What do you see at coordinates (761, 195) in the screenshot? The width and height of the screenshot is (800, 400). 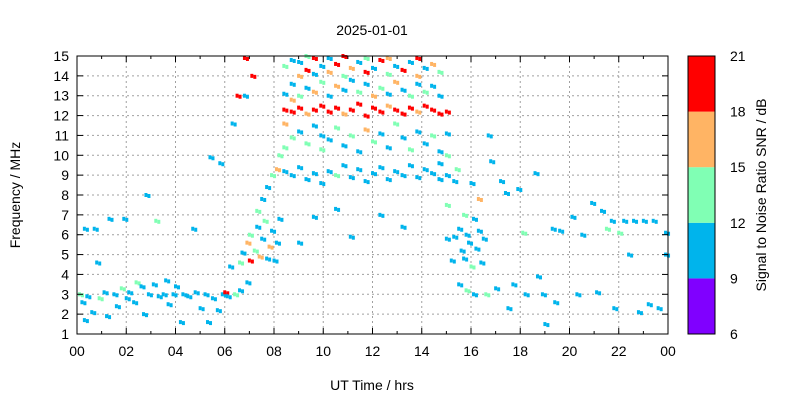 I see `colorbar-label: Signal to Noise Ratio SNR / dB` at bounding box center [761, 195].